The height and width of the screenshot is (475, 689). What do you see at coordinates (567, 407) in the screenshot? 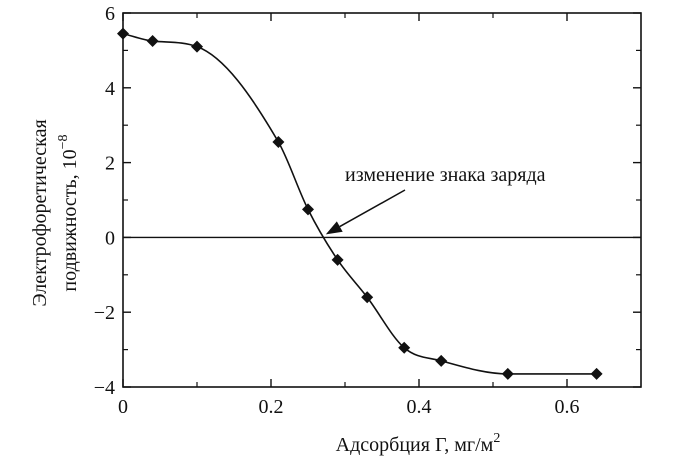
I see `x-tick-label: 0.6` at bounding box center [567, 407].